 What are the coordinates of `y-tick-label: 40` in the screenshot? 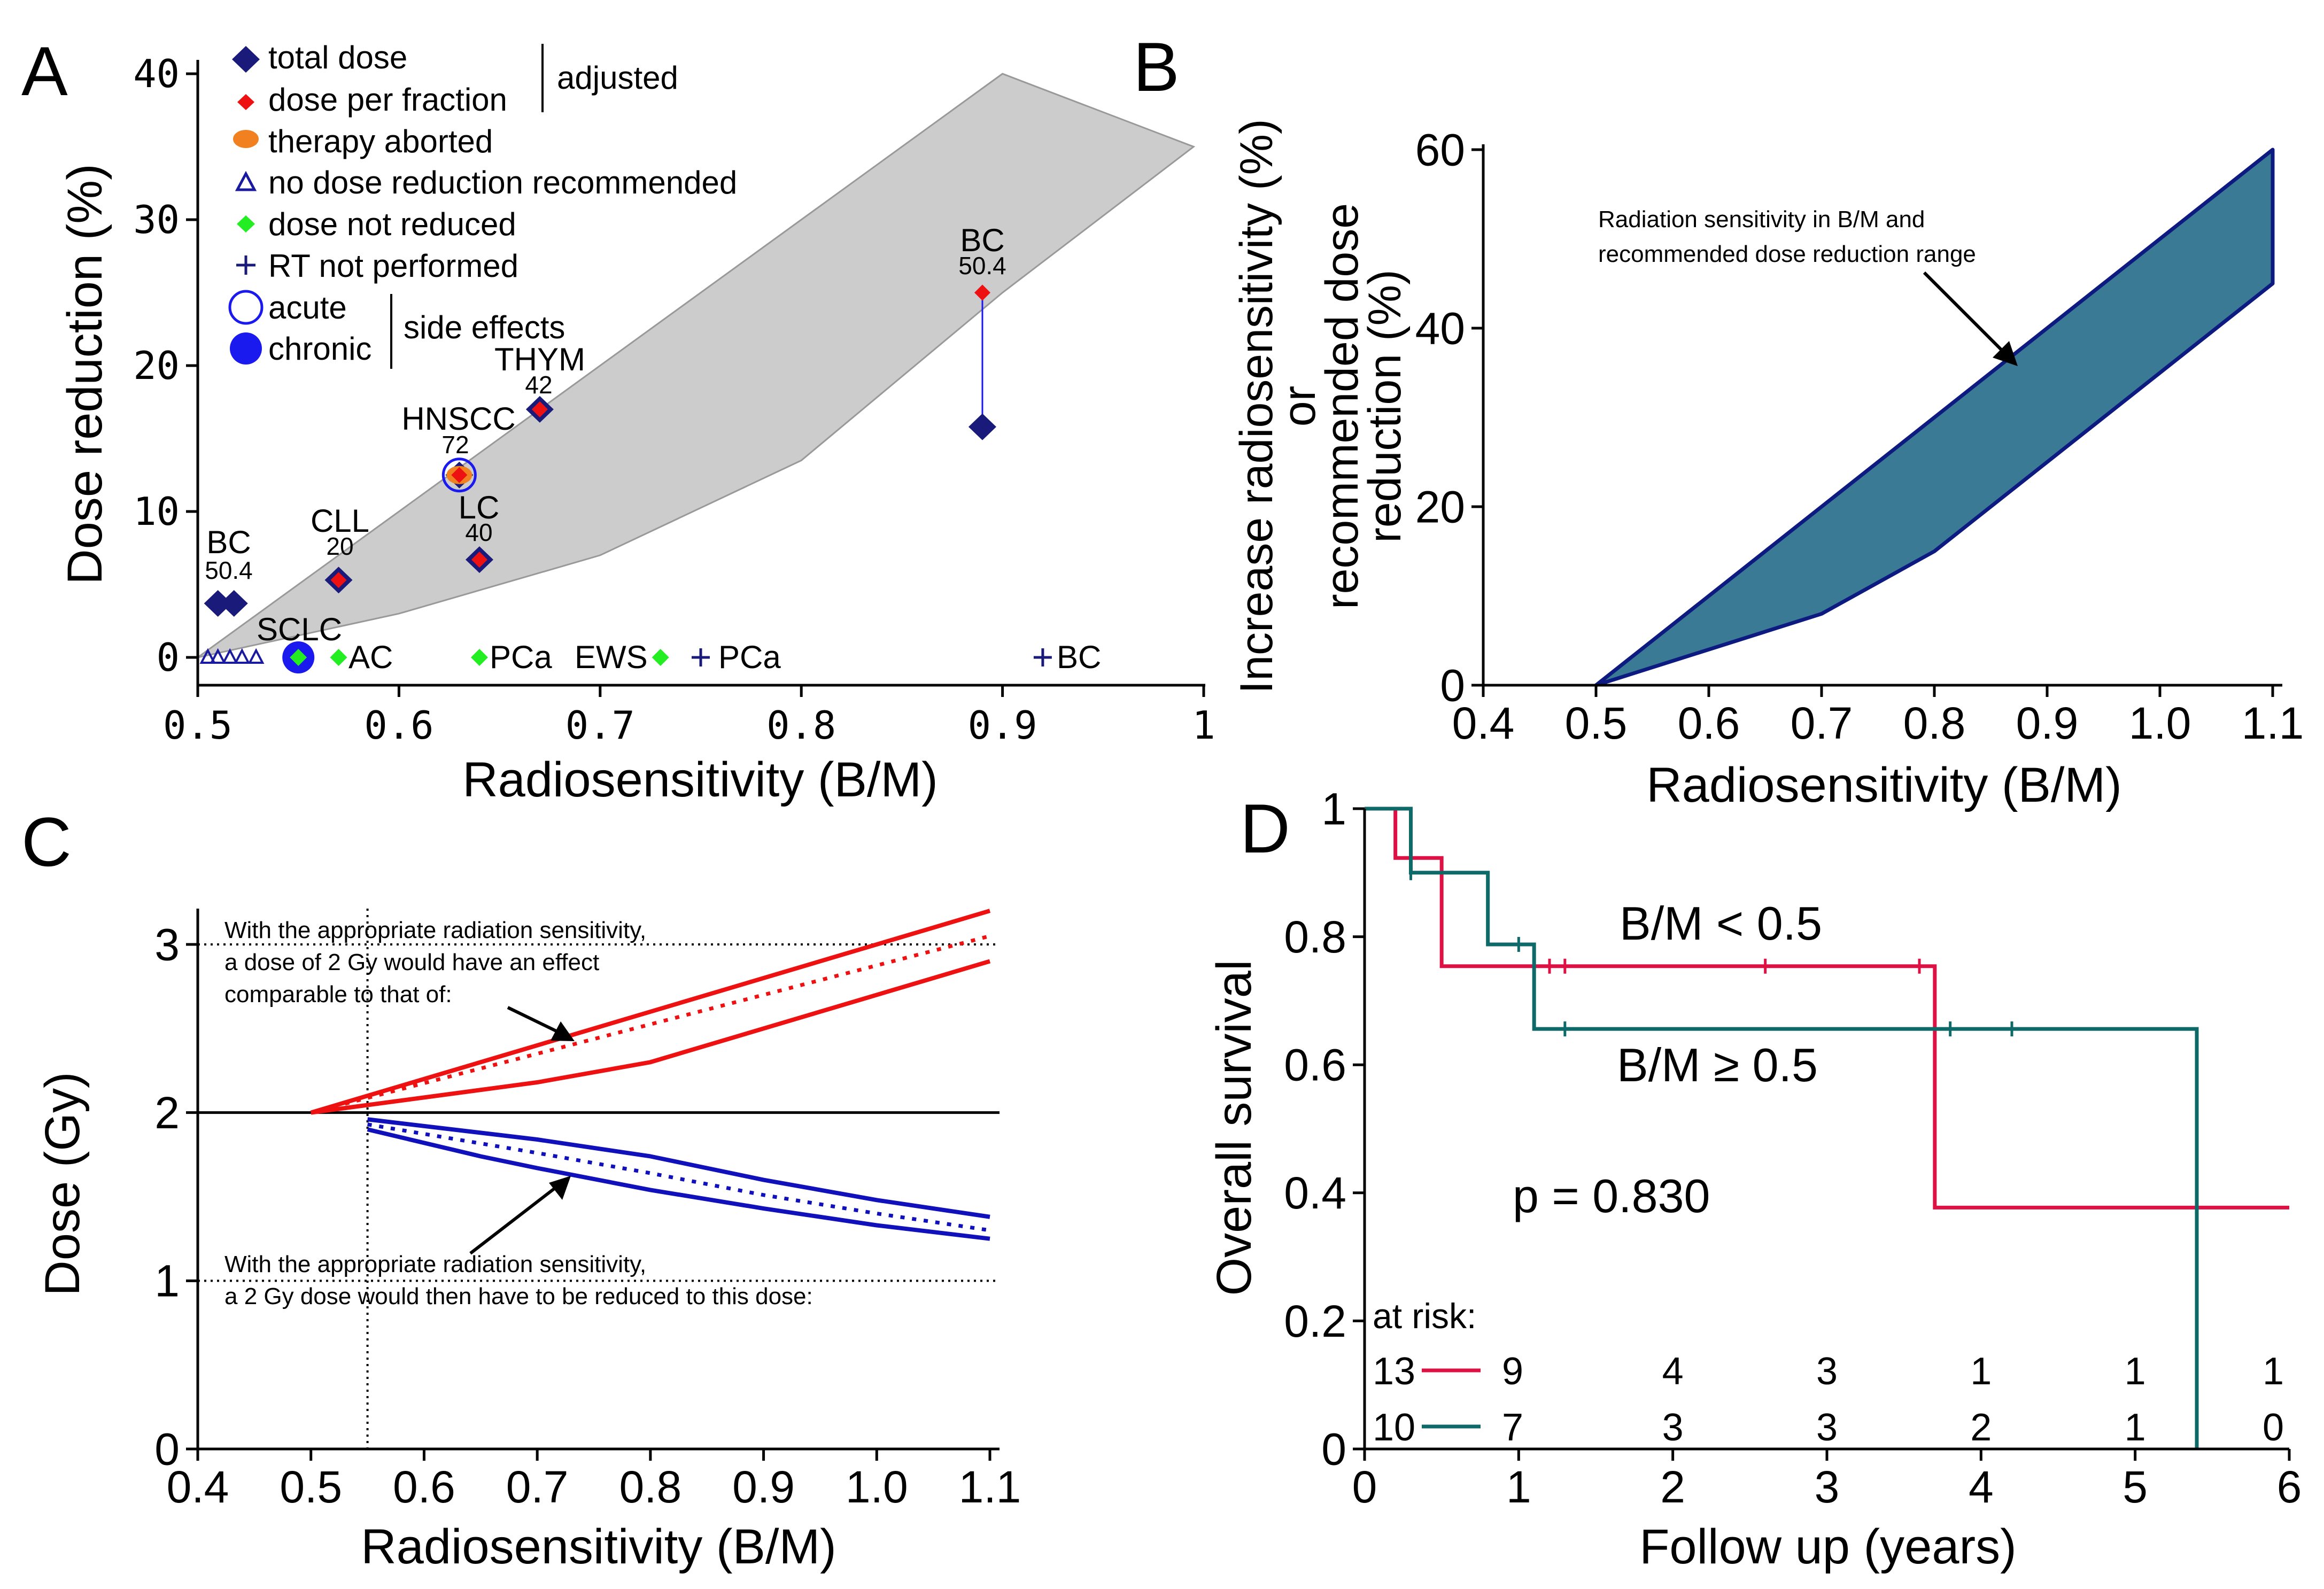 It's located at (1440, 328).